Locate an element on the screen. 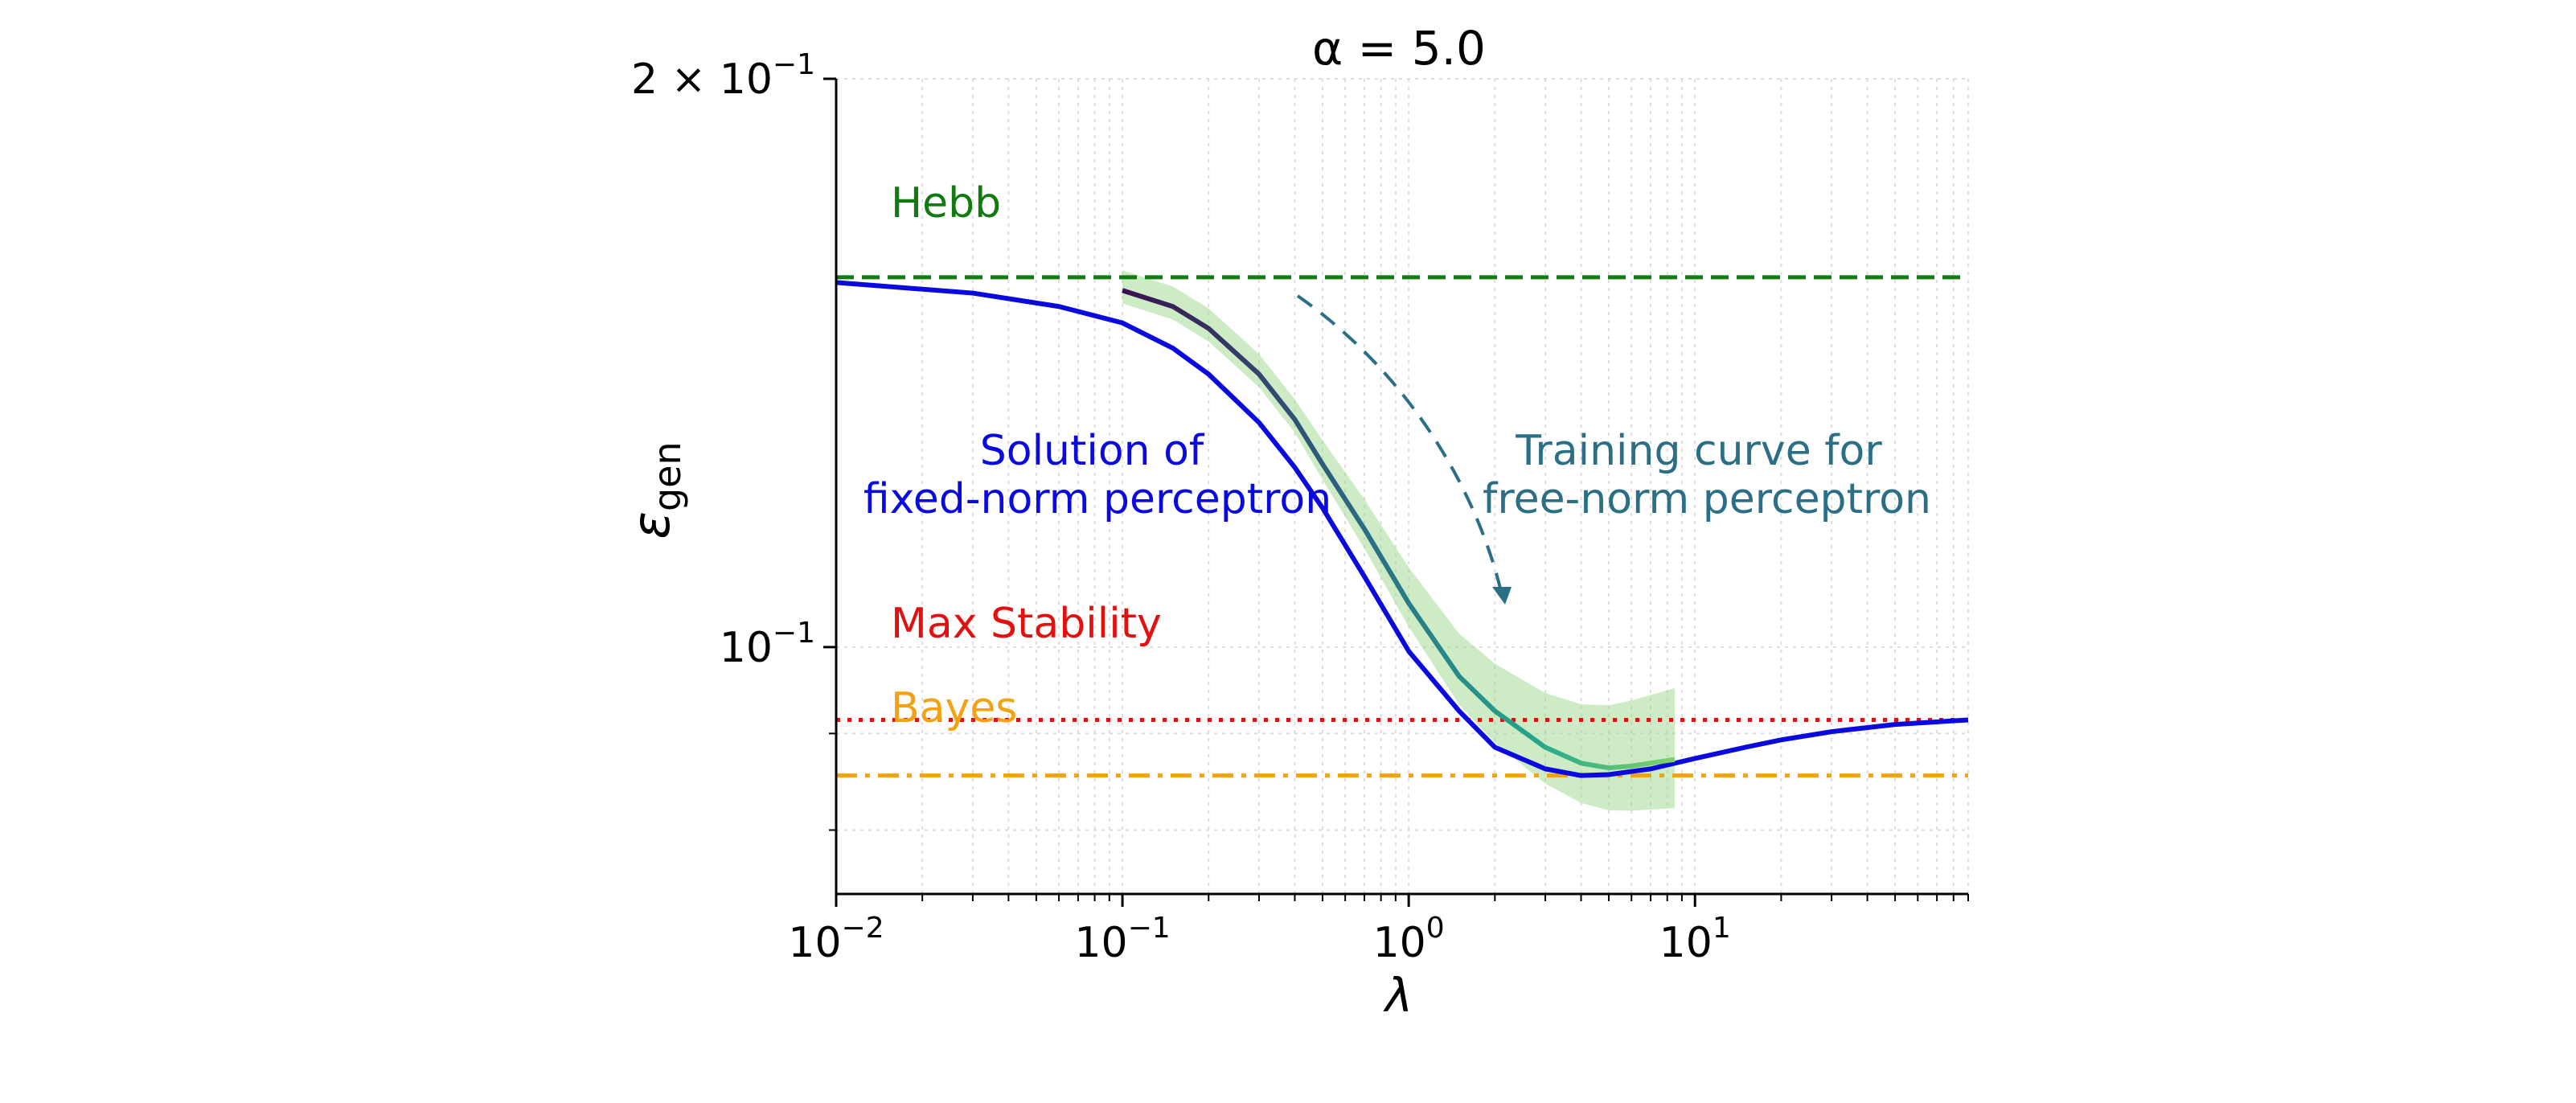  x-tick-label: 10⁰ is located at coordinates (1409, 939).